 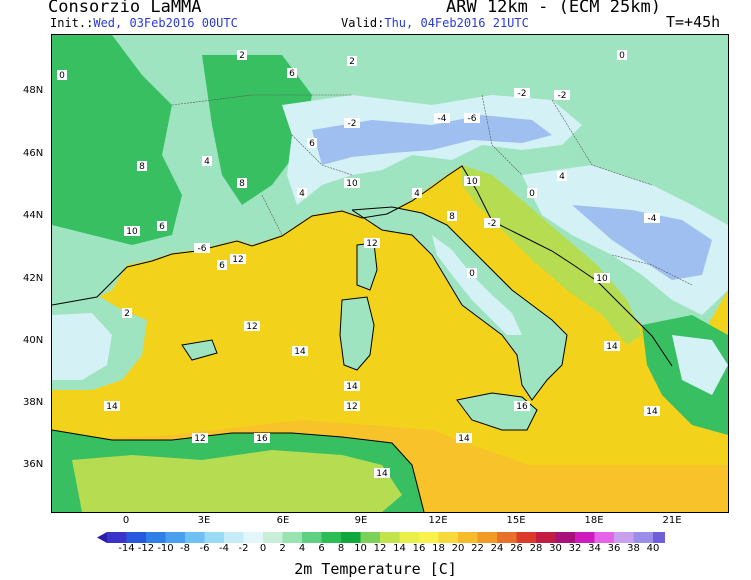 I want to click on colorbar-level-label: 34, so click(x=594, y=548).